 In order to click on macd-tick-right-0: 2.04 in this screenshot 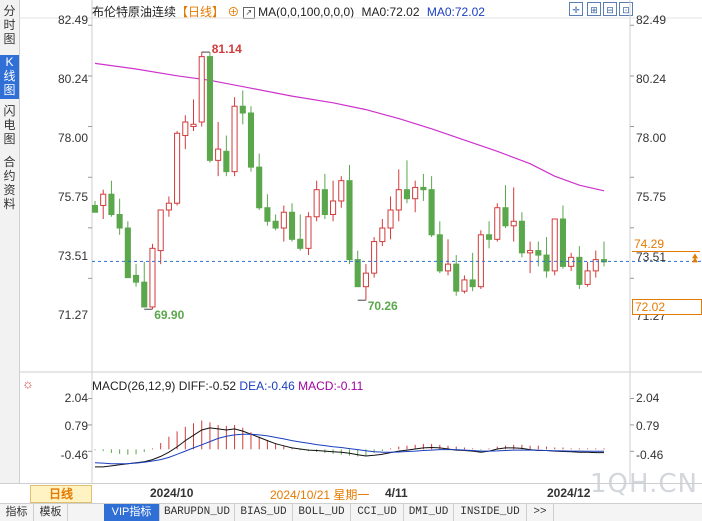, I will do `click(648, 398)`.